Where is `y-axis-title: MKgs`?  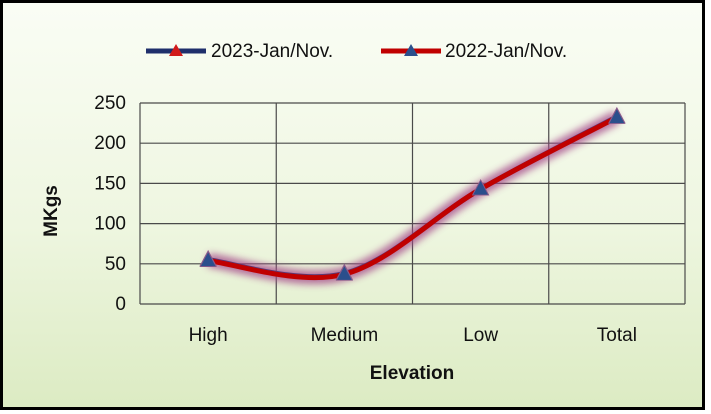
y-axis-title: MKgs is located at coordinates (51, 211).